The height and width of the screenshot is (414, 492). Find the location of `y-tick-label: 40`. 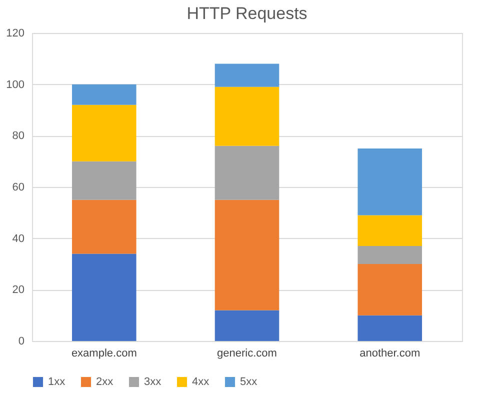

y-tick-label: 40 is located at coordinates (18, 238).